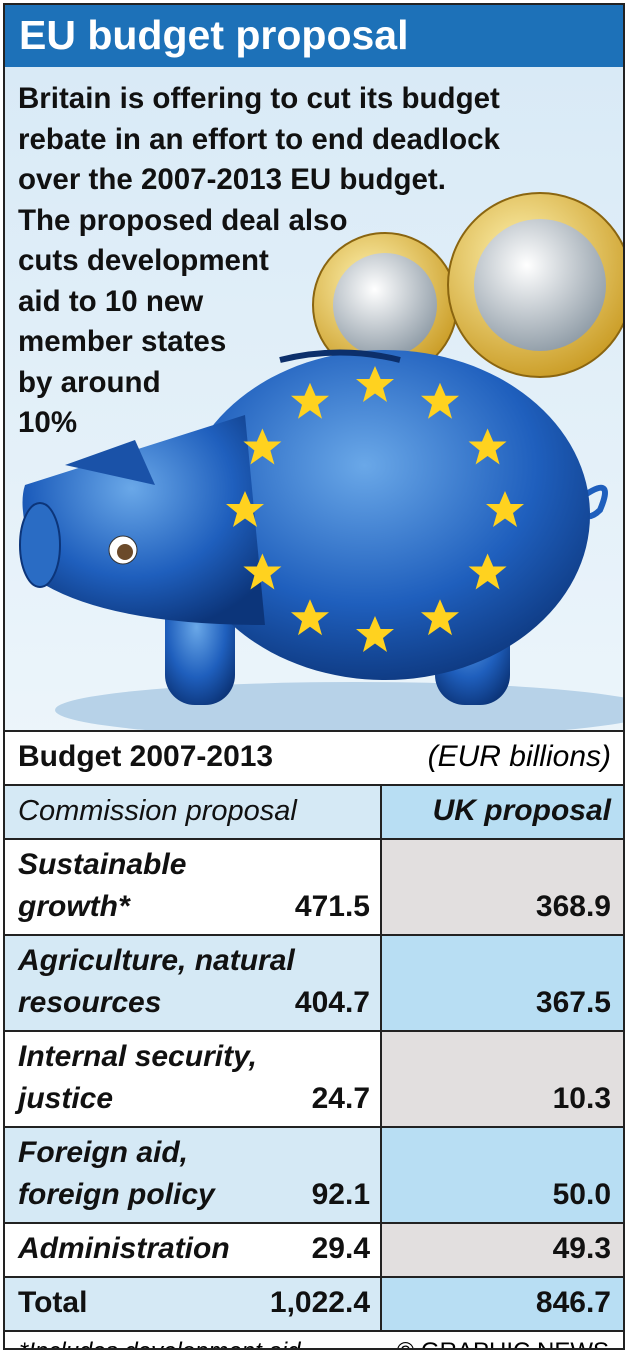 Image resolution: width=630 pixels, height=1354 pixels. Describe the element at coordinates (122, 341) in the screenshot. I see `intro-line: member states` at that location.